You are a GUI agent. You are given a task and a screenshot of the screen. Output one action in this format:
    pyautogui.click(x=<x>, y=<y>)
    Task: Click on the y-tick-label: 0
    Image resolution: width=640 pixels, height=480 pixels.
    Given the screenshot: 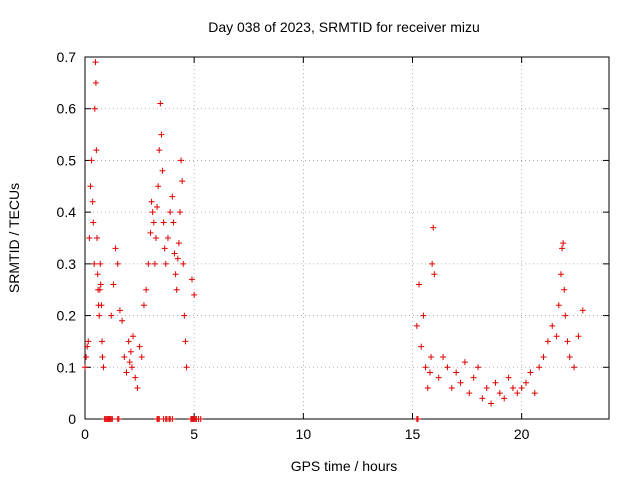 What is the action you would take?
    pyautogui.click(x=72, y=419)
    